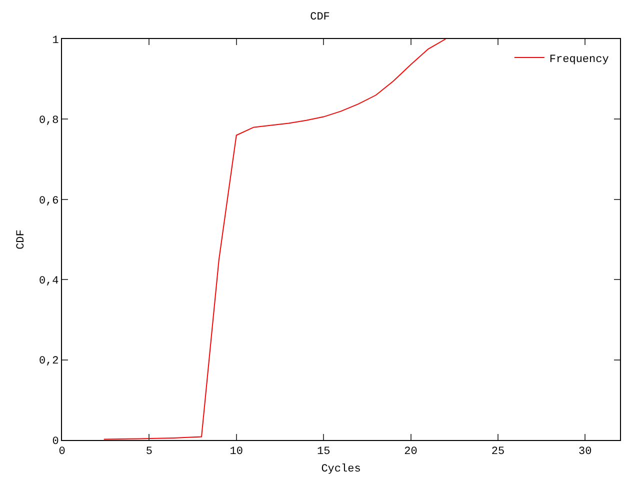 This screenshot has width=640, height=480. I want to click on x-tick-label: 15, so click(323, 452).